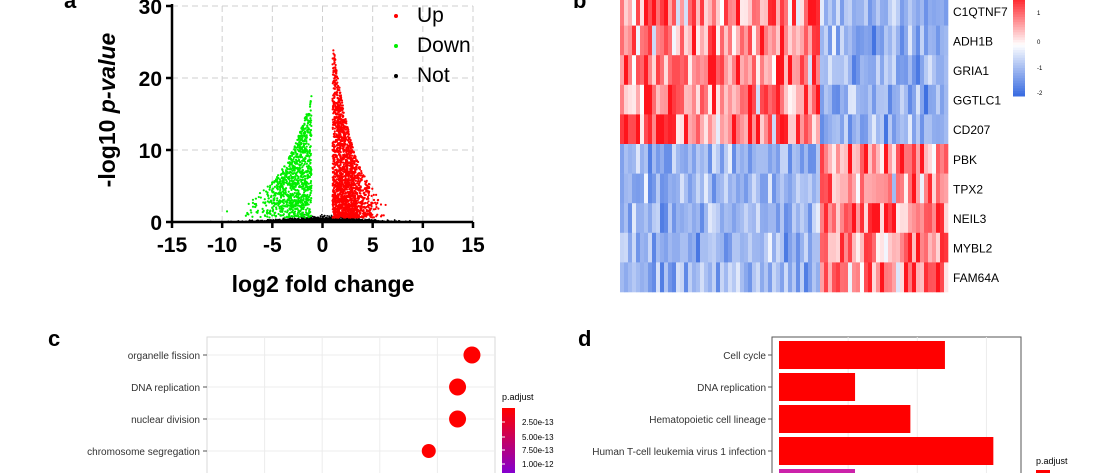 This screenshot has height=473, width=1118. What do you see at coordinates (323, 284) in the screenshot?
I see `volcano-x-axis-label: log2 fold change` at bounding box center [323, 284].